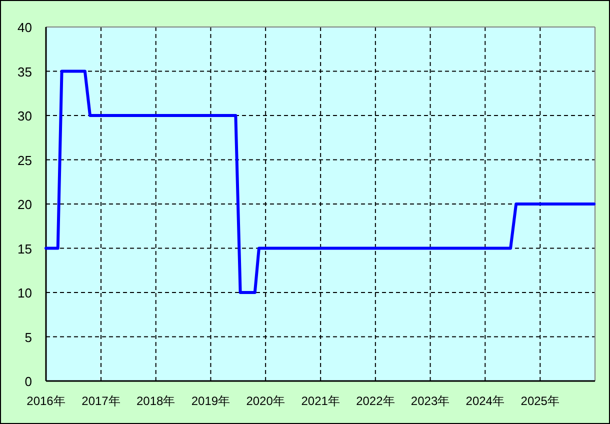 The image size is (610, 424). Describe the element at coordinates (25, 204) in the screenshot. I see `y-tick-label: 20` at that location.